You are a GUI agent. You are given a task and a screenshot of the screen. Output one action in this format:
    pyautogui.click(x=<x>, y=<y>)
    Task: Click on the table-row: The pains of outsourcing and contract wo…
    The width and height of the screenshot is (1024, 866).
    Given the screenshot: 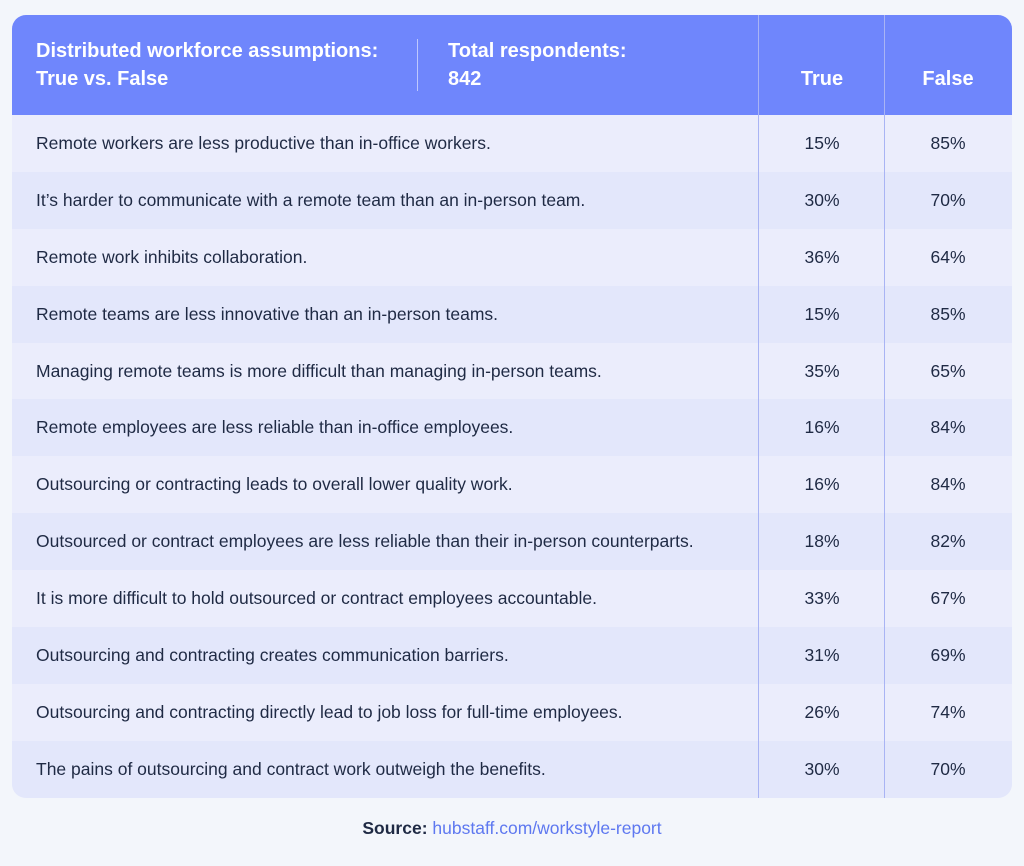 What is the action you would take?
    pyautogui.click(x=512, y=769)
    